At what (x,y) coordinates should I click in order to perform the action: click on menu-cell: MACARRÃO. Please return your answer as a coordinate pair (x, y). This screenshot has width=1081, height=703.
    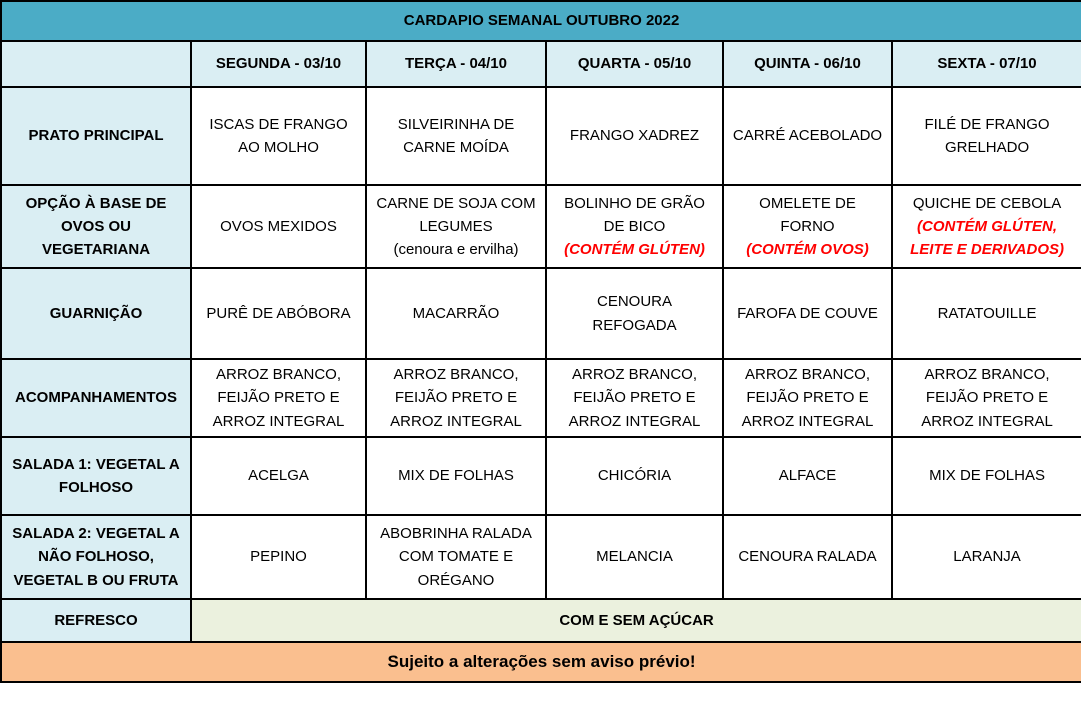
    Looking at the image, I should click on (456, 313).